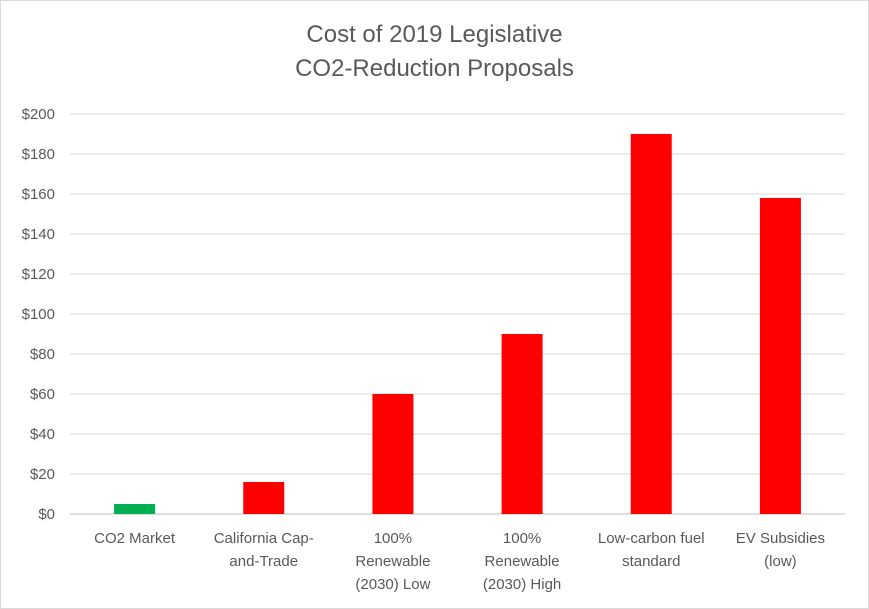 The width and height of the screenshot is (869, 609). Describe the element at coordinates (38, 274) in the screenshot. I see `y-tick-label: $120` at that location.